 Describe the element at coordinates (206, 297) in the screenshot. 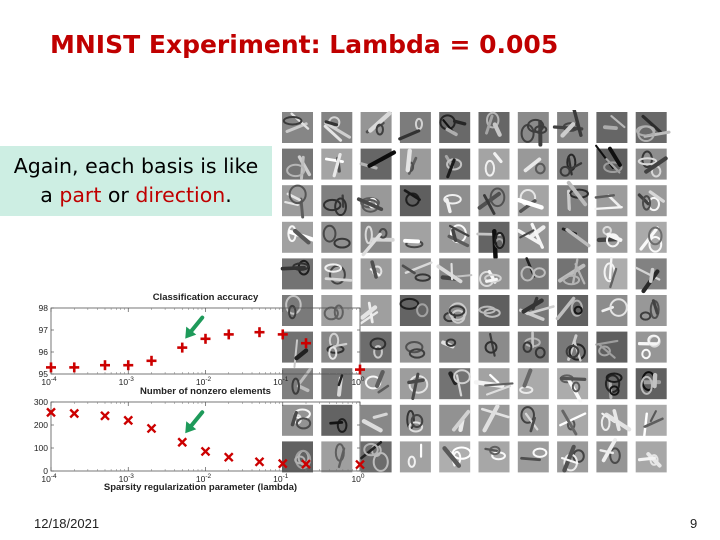

I see `chart-title: Classification accuracy` at that location.